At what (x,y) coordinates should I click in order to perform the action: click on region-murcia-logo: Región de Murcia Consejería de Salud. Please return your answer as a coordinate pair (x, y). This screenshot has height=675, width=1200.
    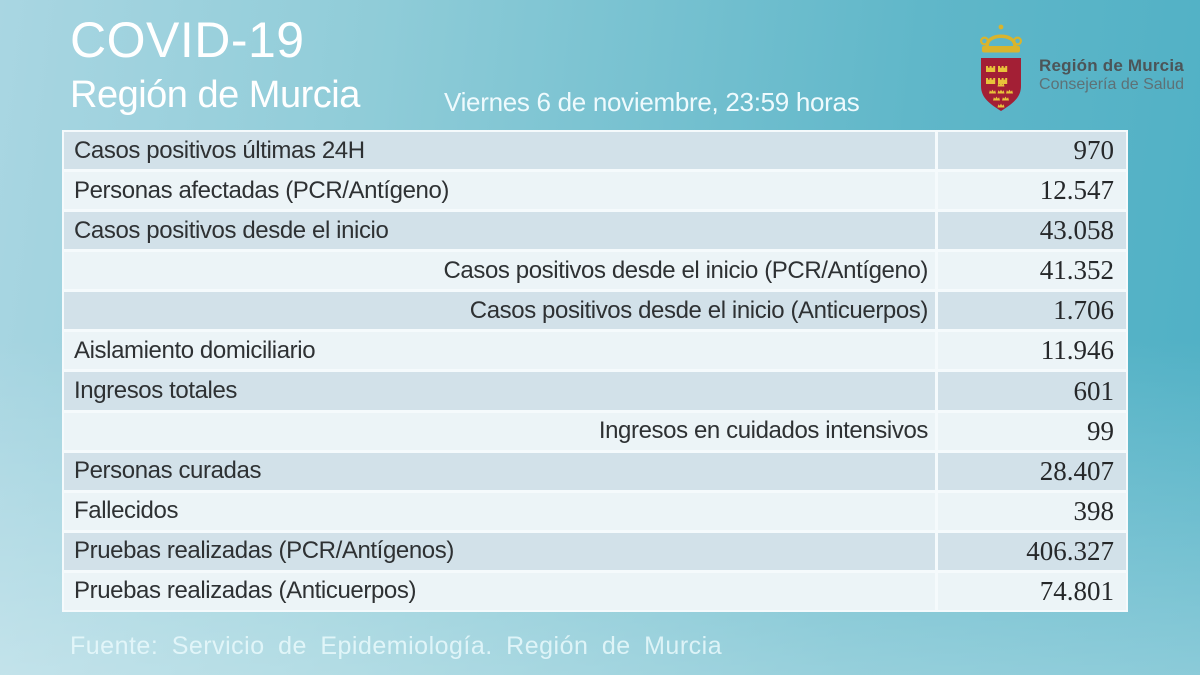
    Looking at the image, I should click on (1077, 68).